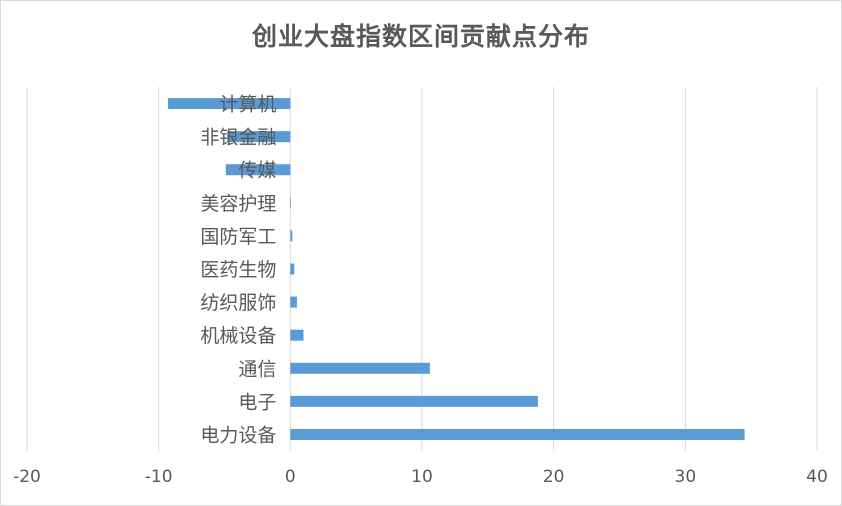  What do you see at coordinates (238, 270) in the screenshot?
I see `category-label: 医药生物` at bounding box center [238, 270].